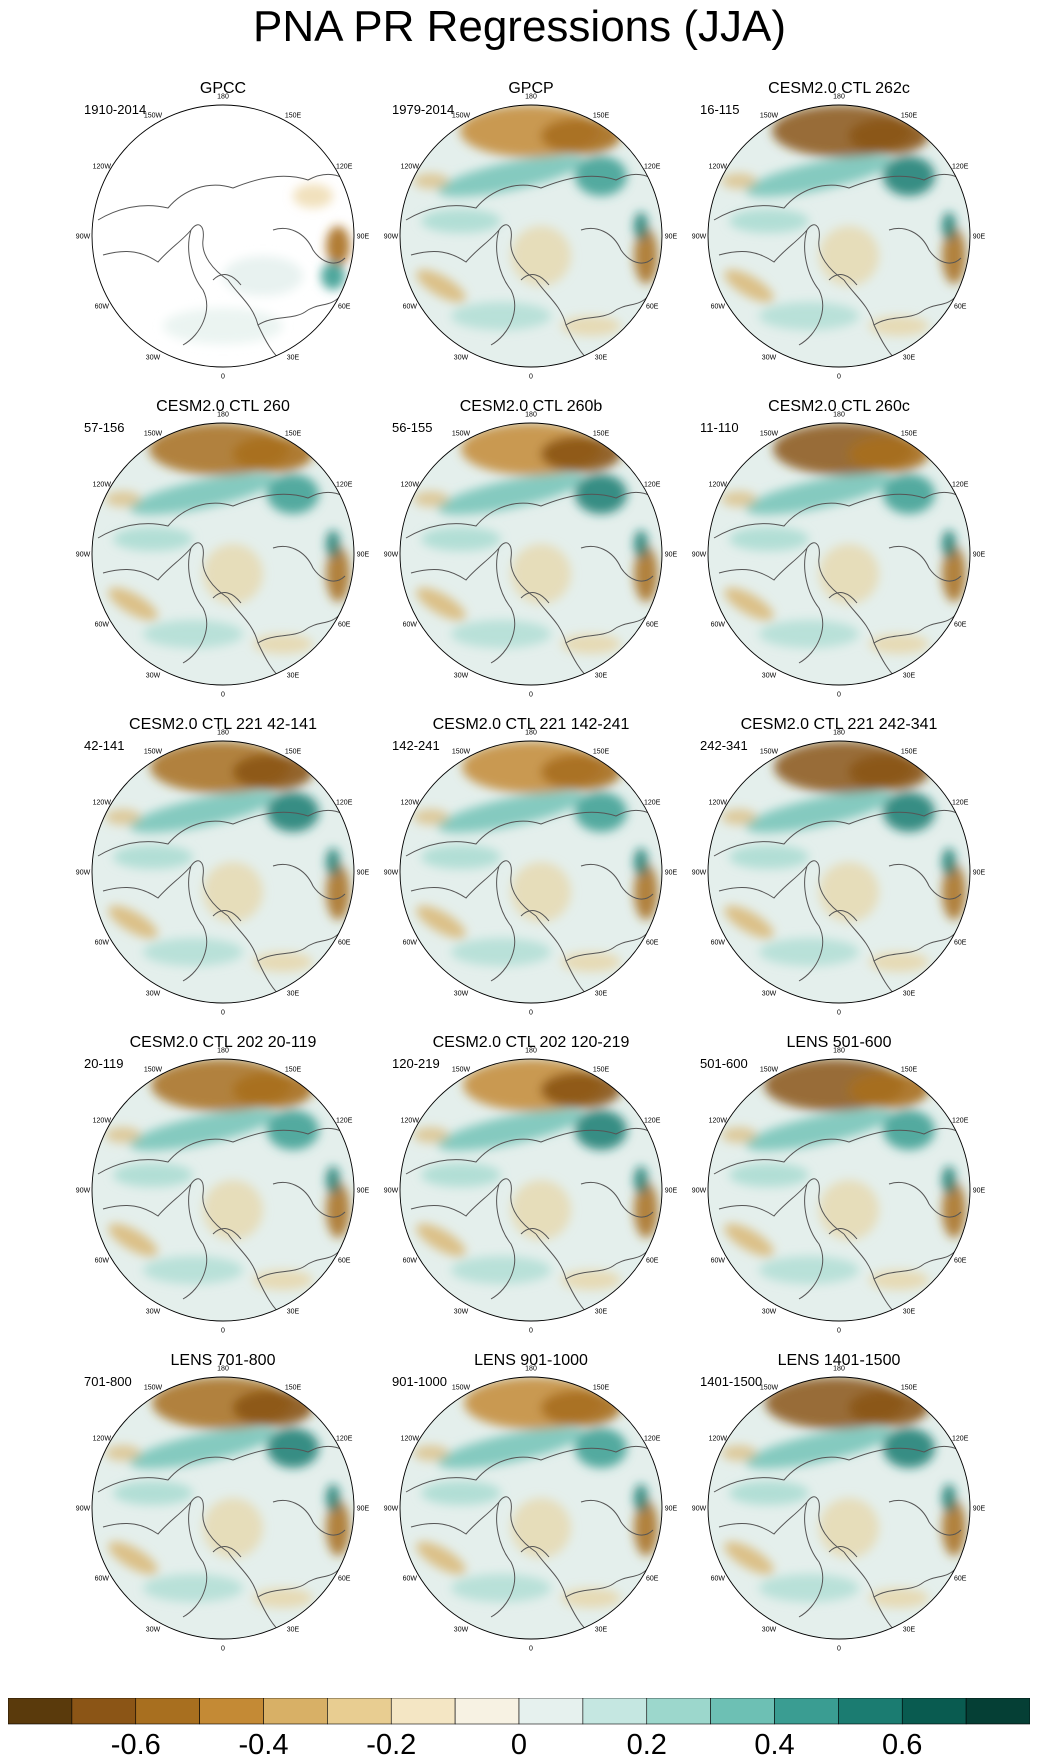 This screenshot has height=1758, width=1039. What do you see at coordinates (724, 745) in the screenshot?
I see `panel-period: 242-341` at bounding box center [724, 745].